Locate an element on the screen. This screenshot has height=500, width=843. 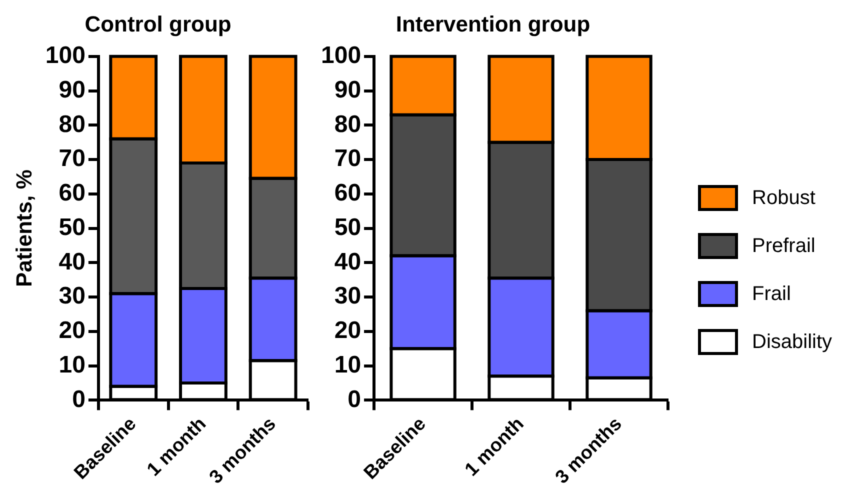
legend-label: Frail is located at coordinates (771, 294).